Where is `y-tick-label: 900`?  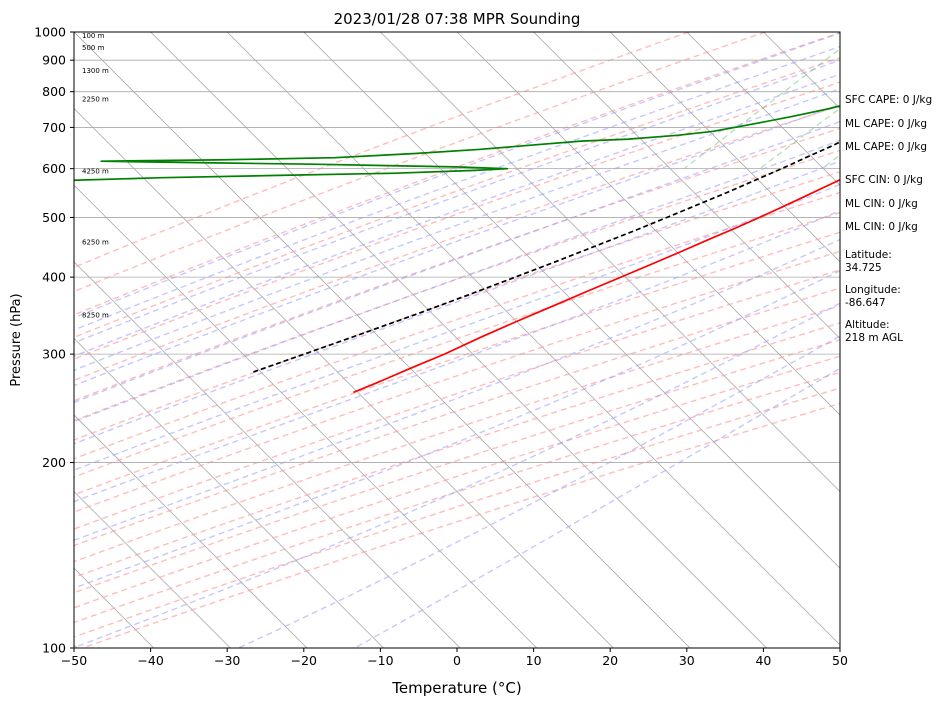 y-tick-label: 900 is located at coordinates (54, 60).